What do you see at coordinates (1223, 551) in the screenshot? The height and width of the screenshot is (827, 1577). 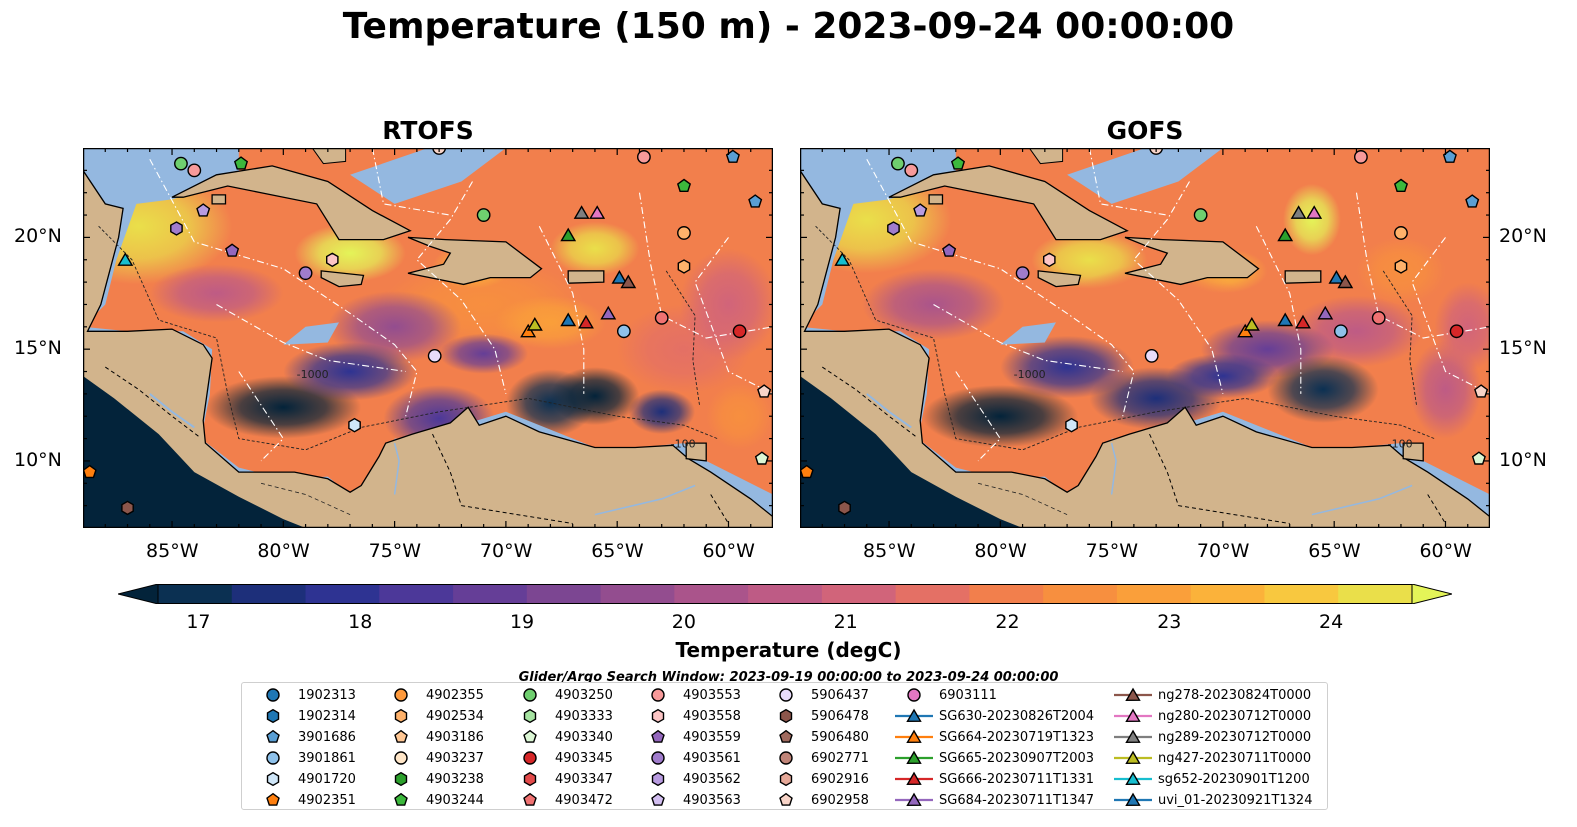 I see `lon-tick-label: 70°W` at bounding box center [1223, 551].